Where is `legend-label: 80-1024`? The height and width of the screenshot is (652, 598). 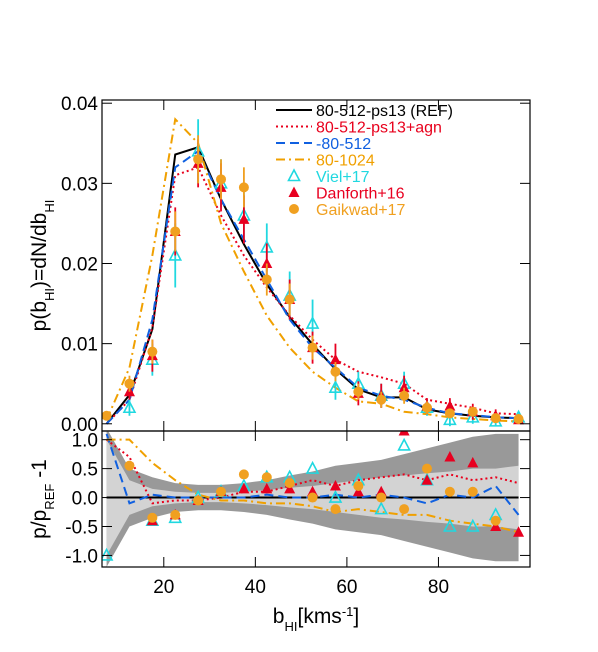 legend-label: 80-1024 is located at coordinates (345, 161).